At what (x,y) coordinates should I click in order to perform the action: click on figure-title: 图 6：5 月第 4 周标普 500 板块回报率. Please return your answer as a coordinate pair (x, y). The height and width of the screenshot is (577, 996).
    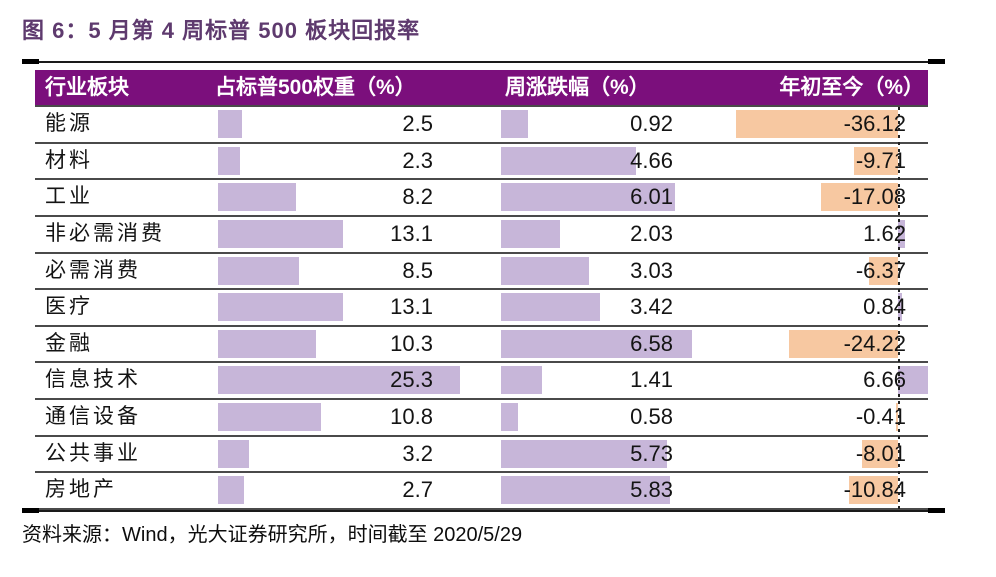
    Looking at the image, I should click on (221, 30).